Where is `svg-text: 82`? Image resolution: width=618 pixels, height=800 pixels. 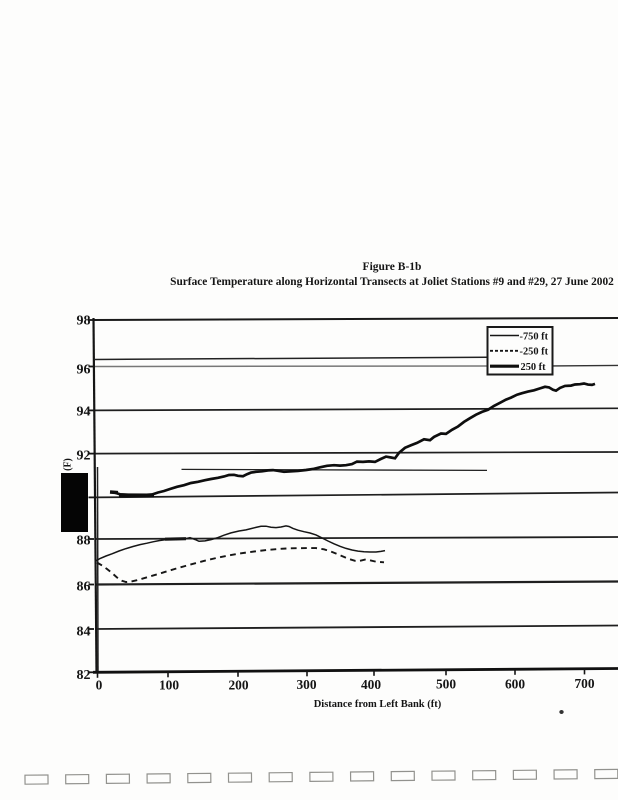 svg-text: 82 is located at coordinates (84, 675).